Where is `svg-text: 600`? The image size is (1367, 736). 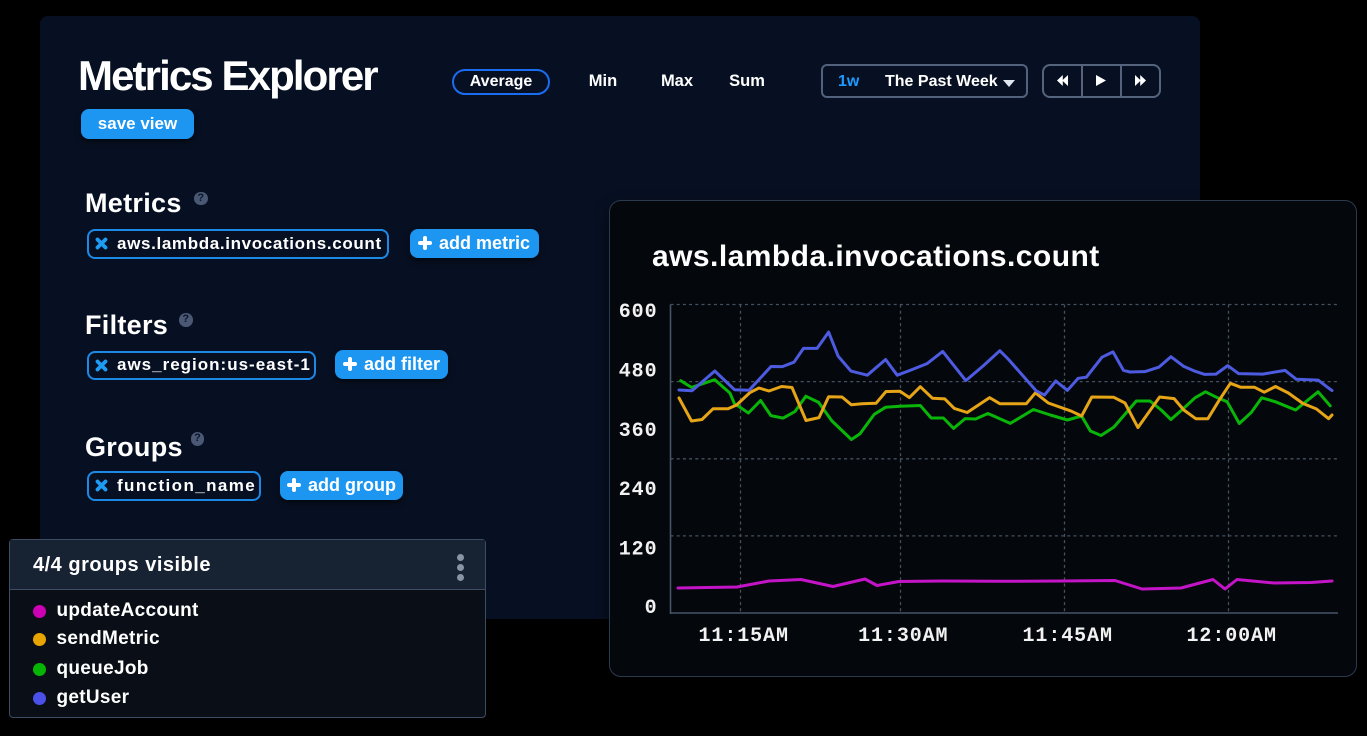 svg-text: 600 is located at coordinates (638, 312).